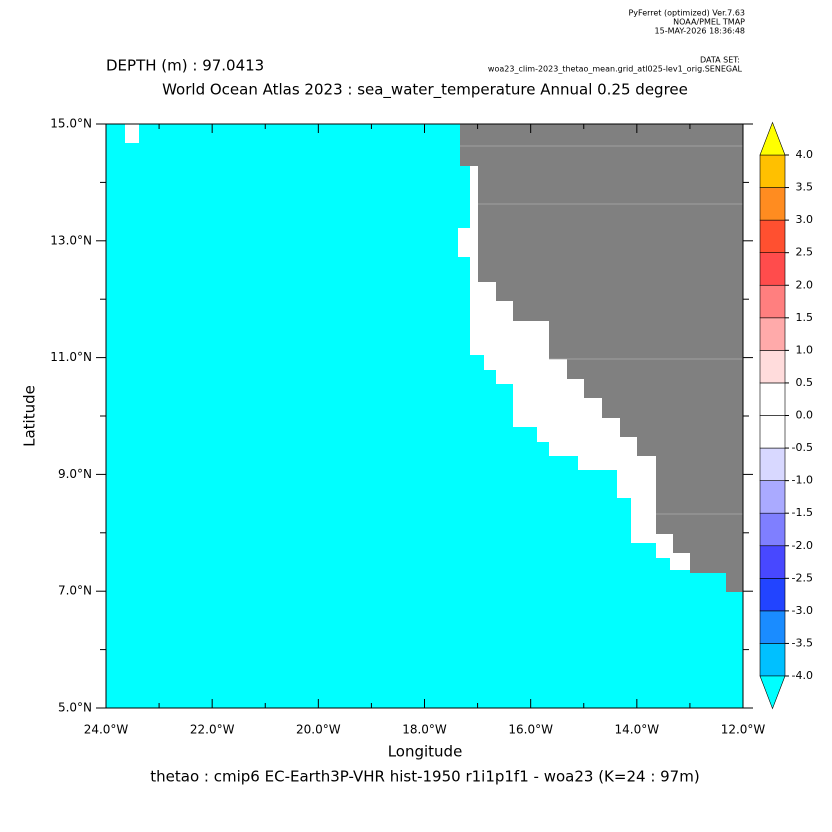  Describe the element at coordinates (772, 138) in the screenshot. I see `colorbar-over` at that location.